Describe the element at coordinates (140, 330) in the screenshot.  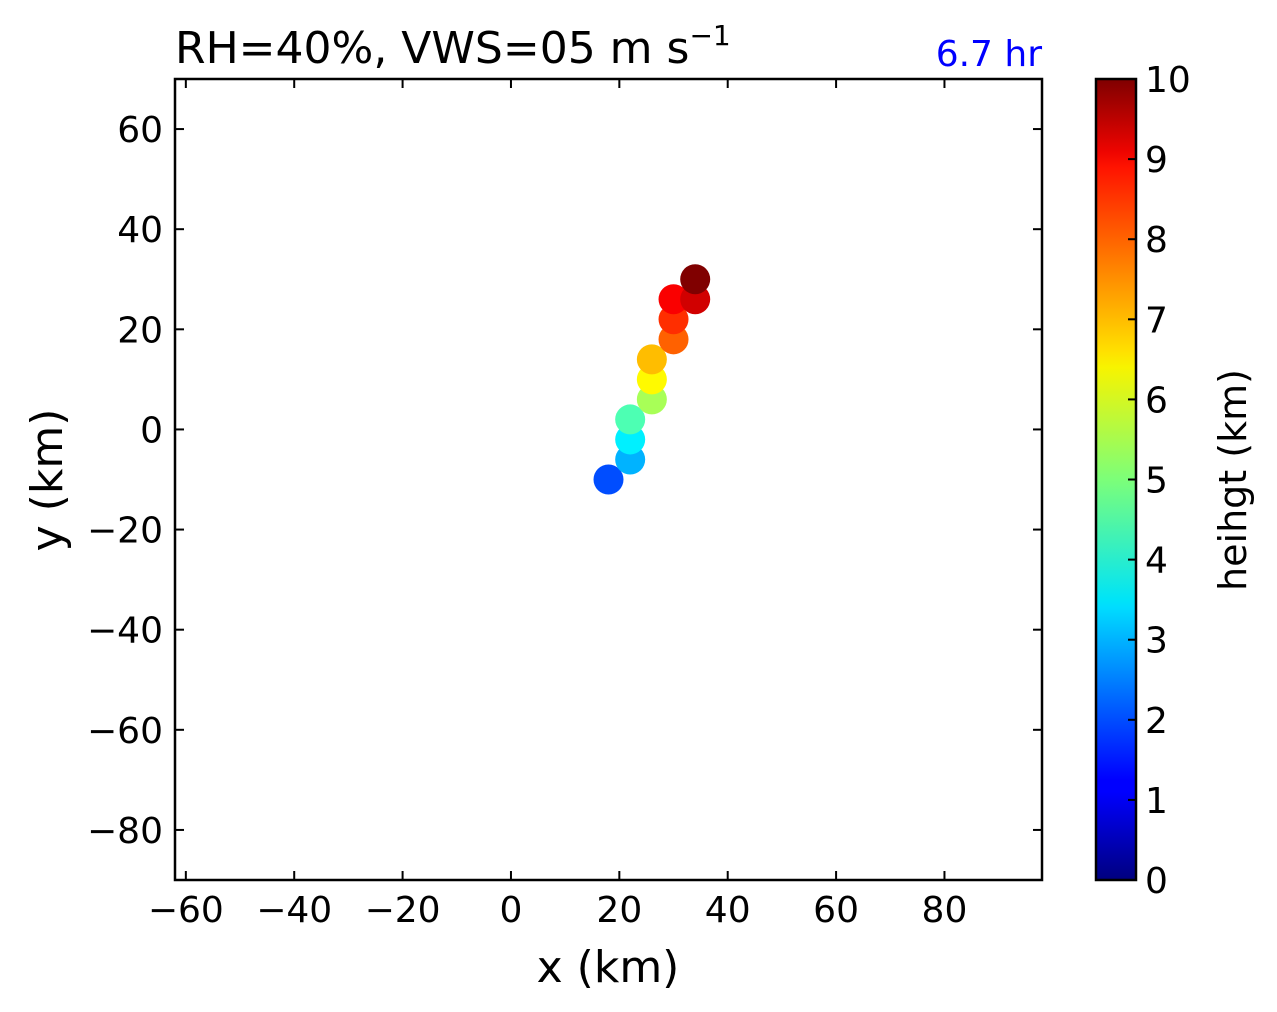
I see `y-tick-label: 20` at that location.